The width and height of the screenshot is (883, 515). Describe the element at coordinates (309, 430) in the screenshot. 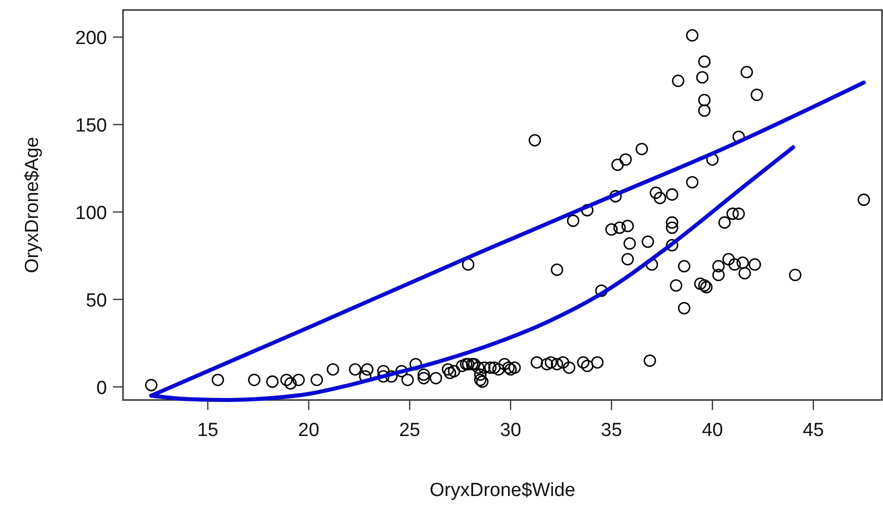

I see `x-tick-label: 20` at that location.